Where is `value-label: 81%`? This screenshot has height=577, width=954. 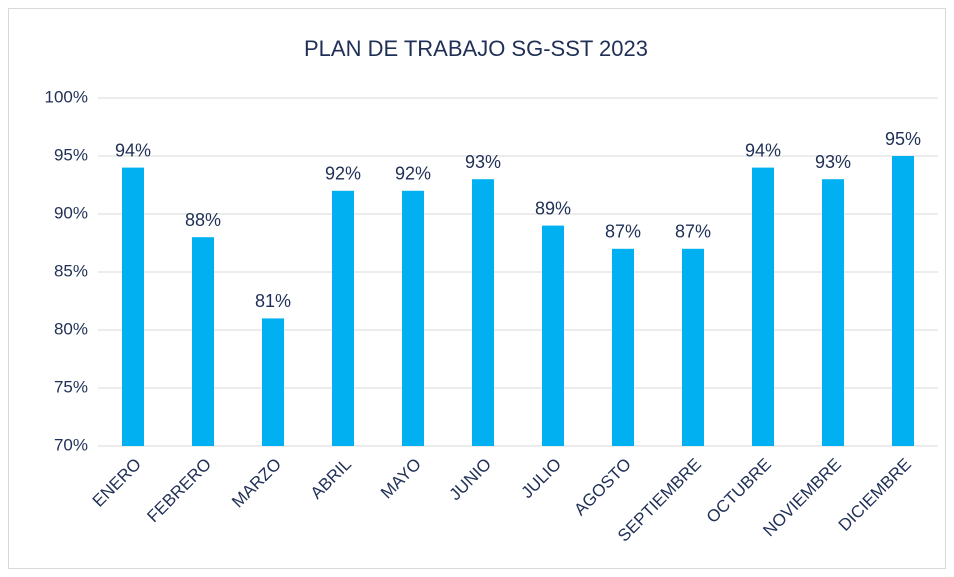 value-label: 81% is located at coordinates (273, 301).